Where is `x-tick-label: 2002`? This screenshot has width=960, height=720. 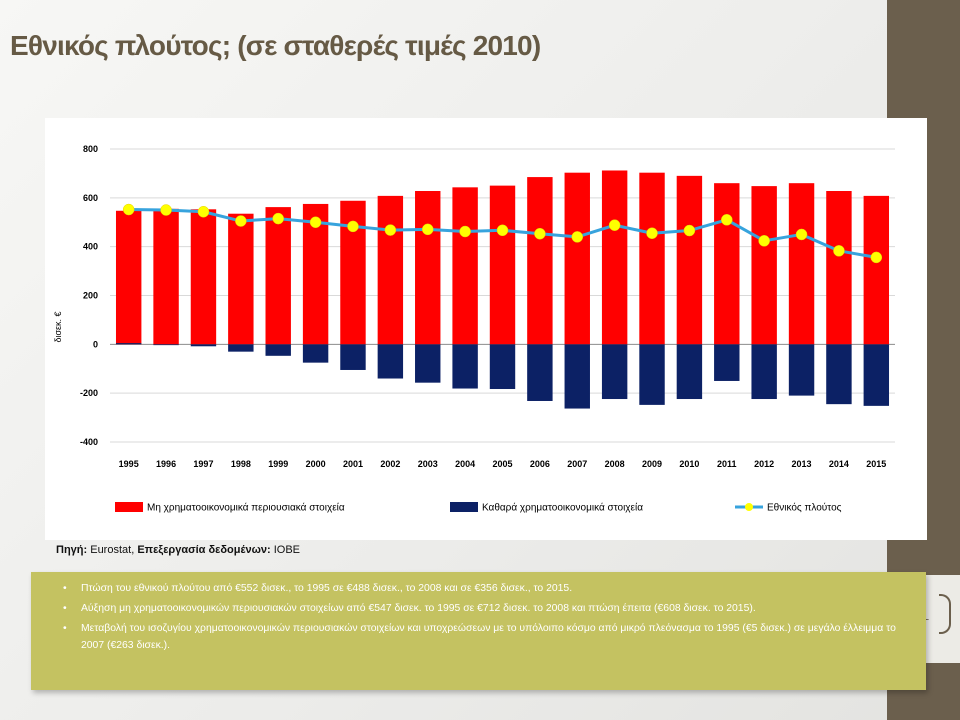 x-tick-label: 2002 is located at coordinates (390, 464).